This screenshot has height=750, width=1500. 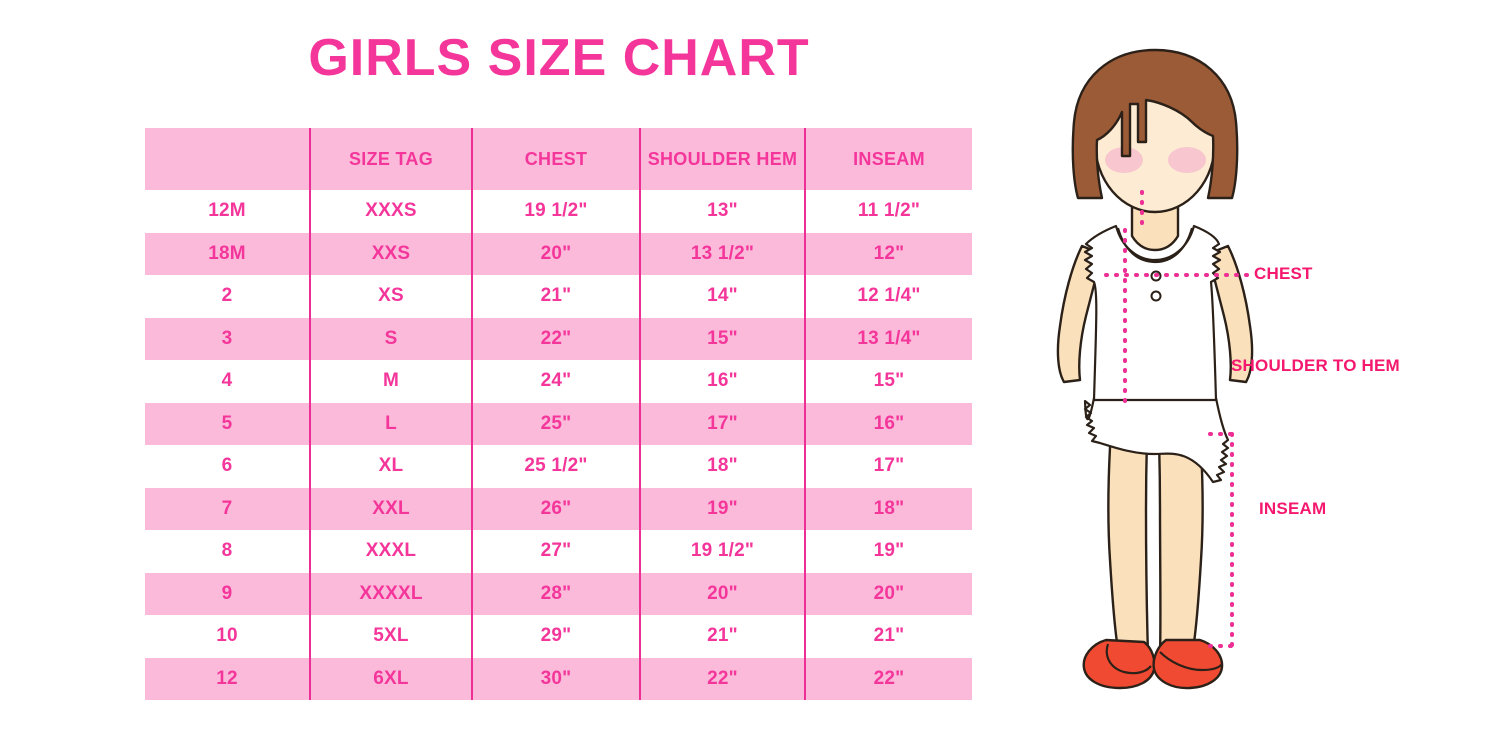 I want to click on cell-size: 7, so click(x=227, y=508).